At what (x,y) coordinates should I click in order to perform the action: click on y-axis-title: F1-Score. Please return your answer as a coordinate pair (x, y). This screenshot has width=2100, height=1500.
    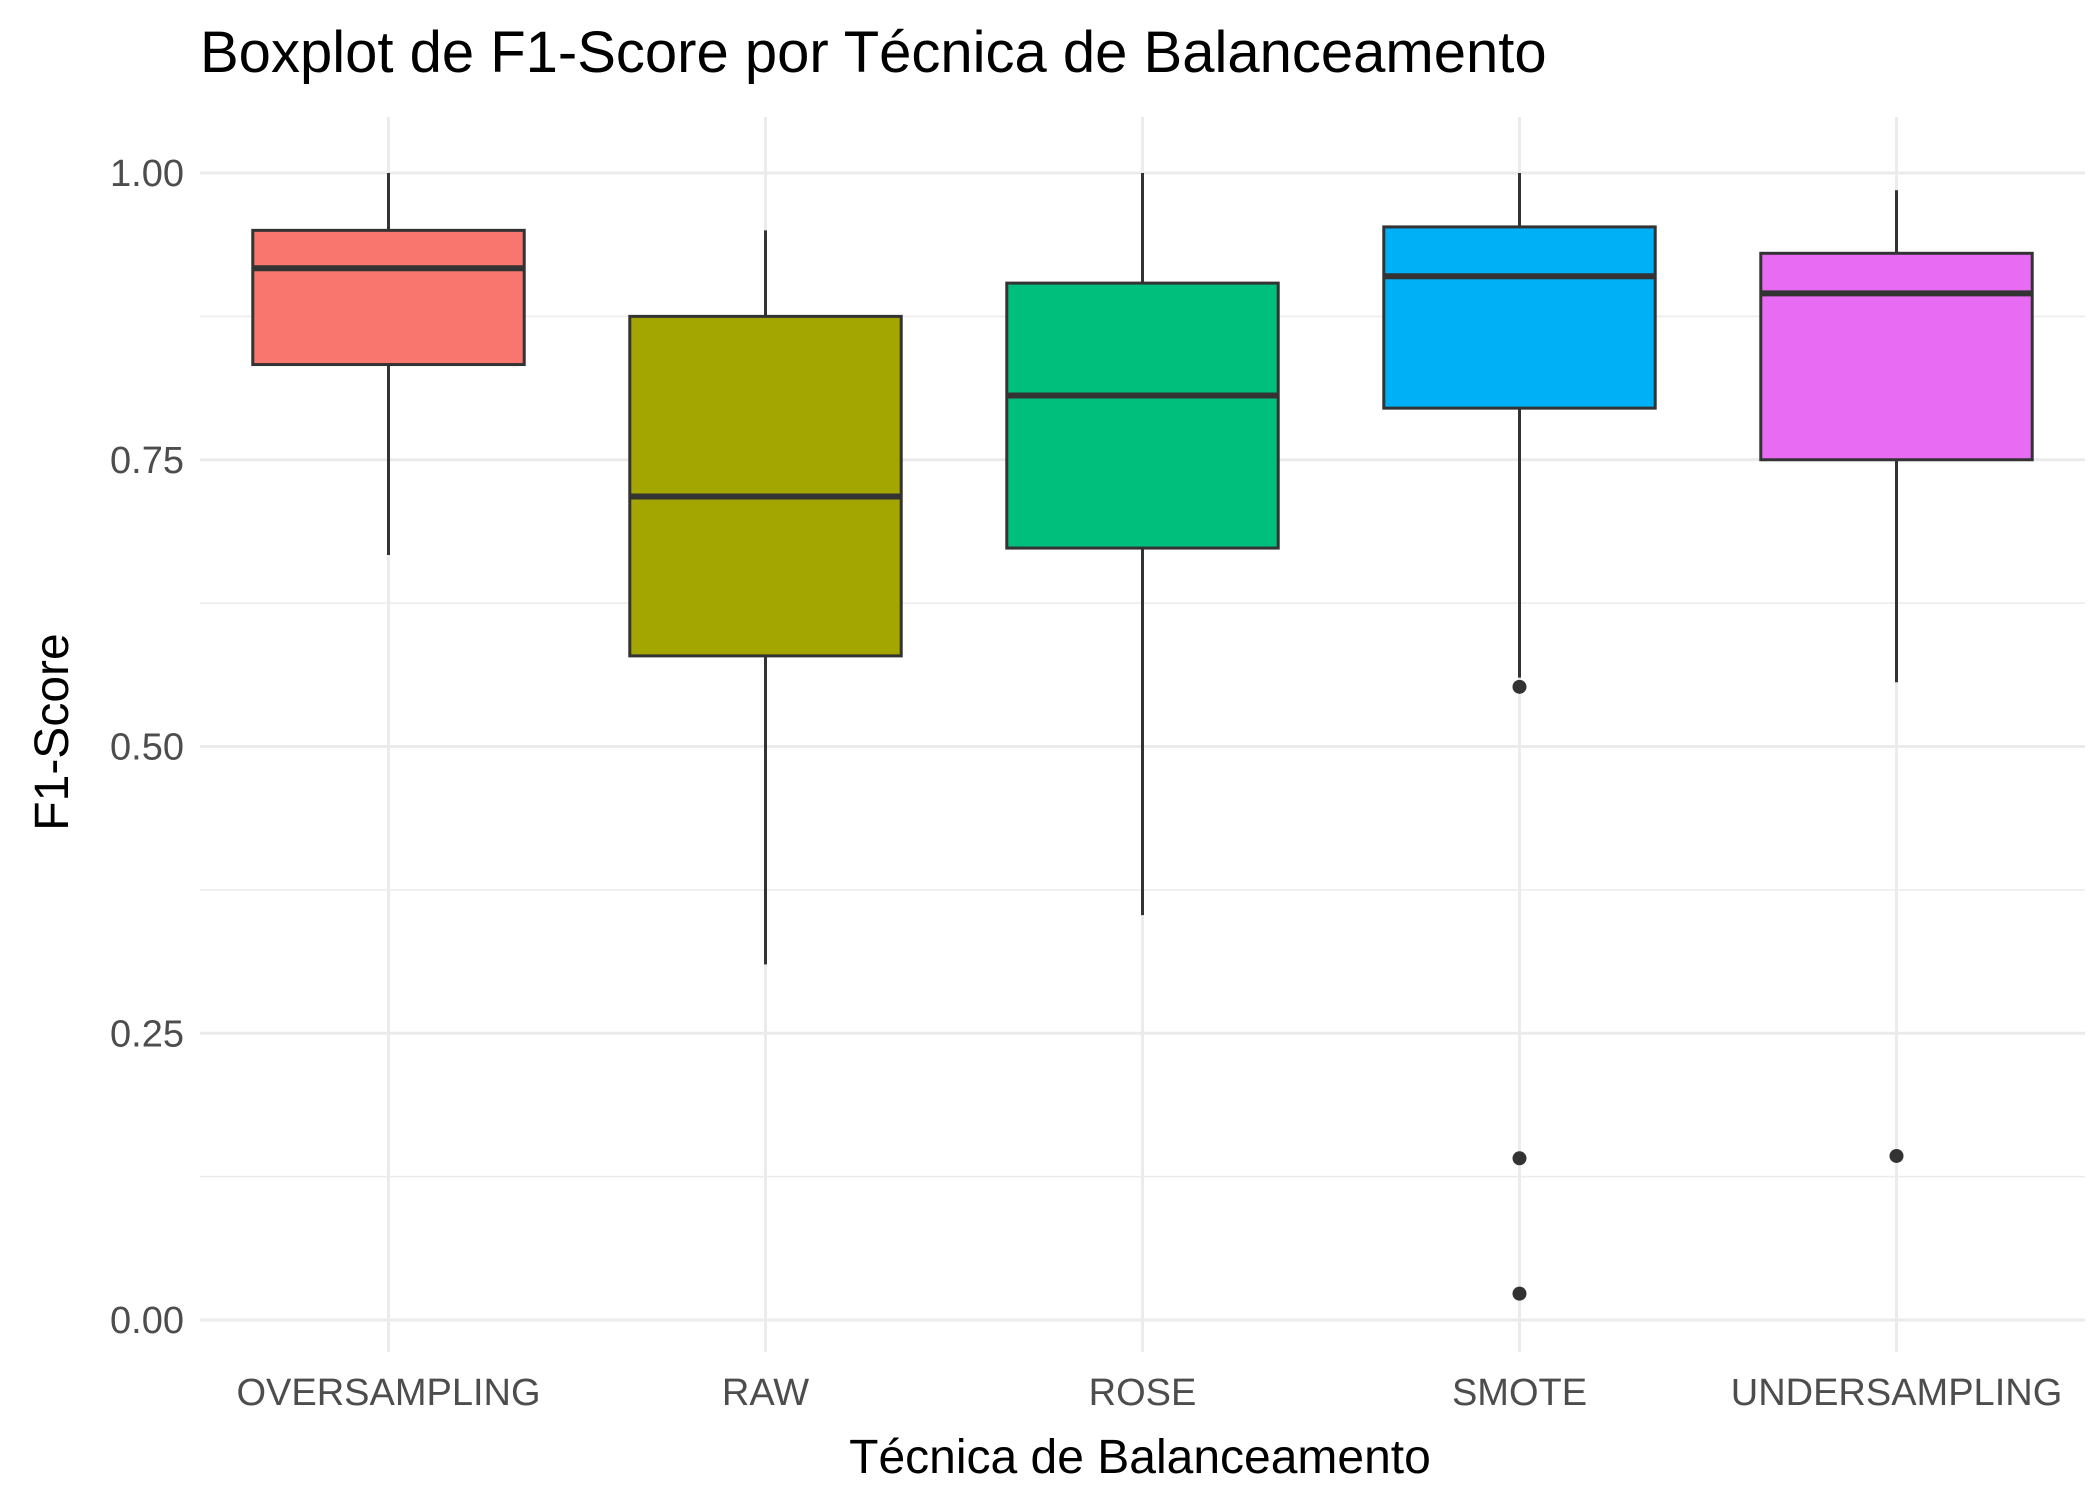
    Looking at the image, I should click on (52, 731).